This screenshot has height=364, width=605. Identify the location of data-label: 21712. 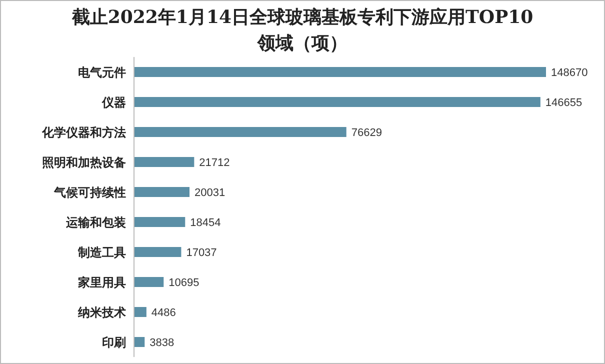
(214, 162).